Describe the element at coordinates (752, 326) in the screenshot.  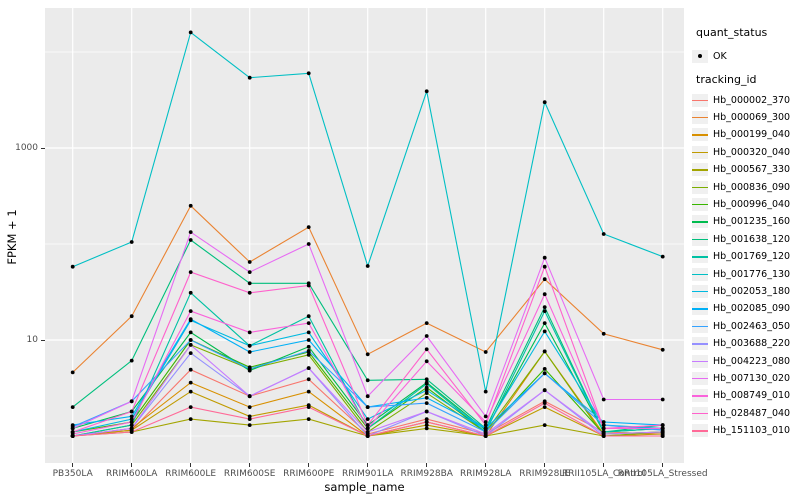
I see `legend-item-label: Hb_002463_050` at that location.